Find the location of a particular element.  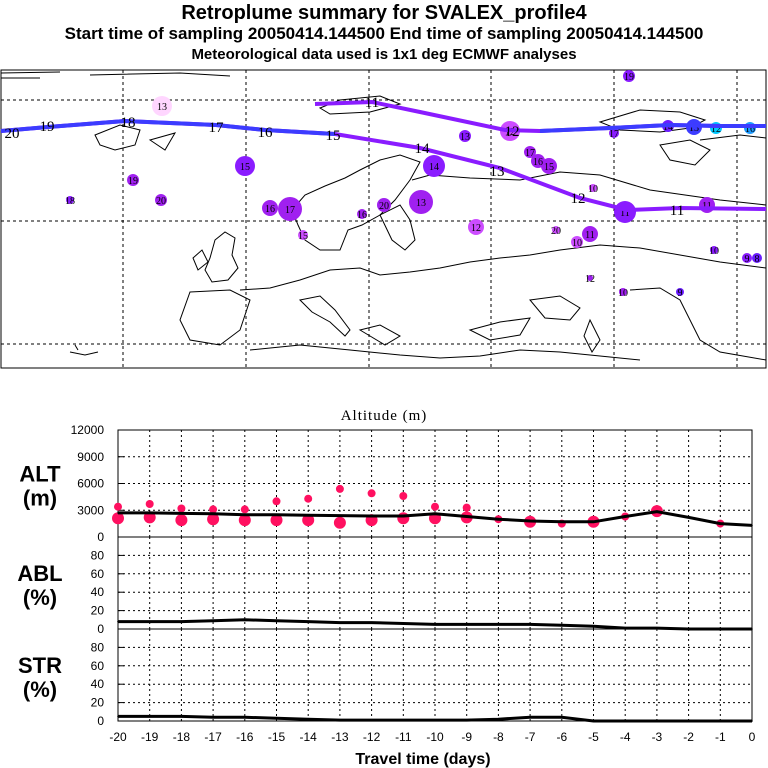

plume-cluster-label: 18 is located at coordinates (70, 201).